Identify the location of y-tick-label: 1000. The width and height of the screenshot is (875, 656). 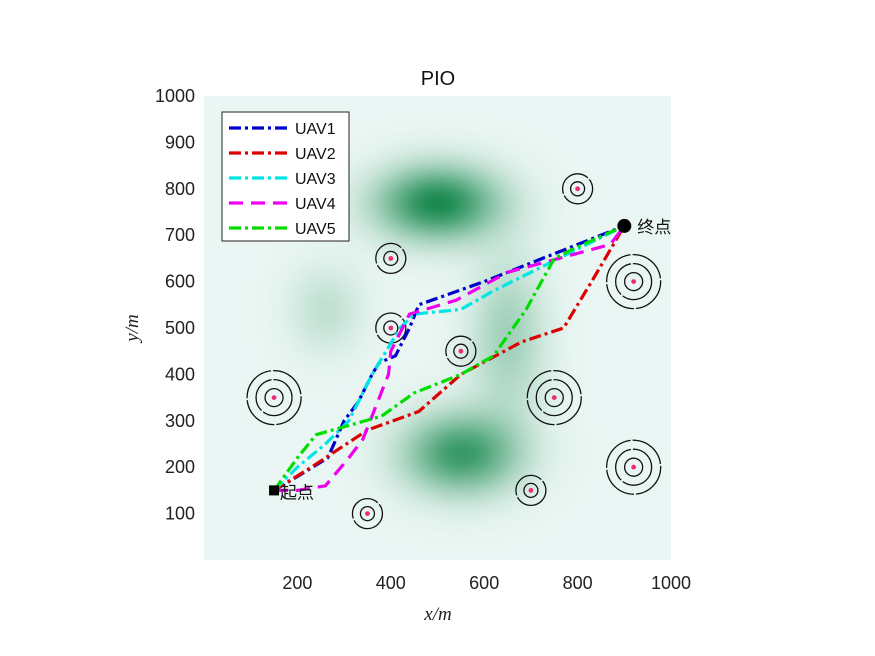
(175, 96).